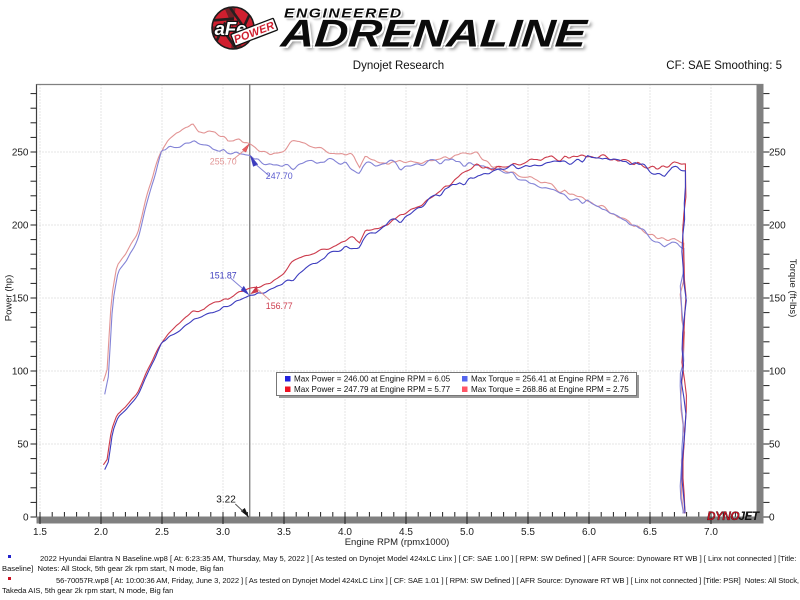 This screenshot has width=800, height=600. I want to click on svg-text:Max Torque = 256.41 at Engine: Max Torque = 256.41 at Engine RPM = 2.76, so click(550, 378).